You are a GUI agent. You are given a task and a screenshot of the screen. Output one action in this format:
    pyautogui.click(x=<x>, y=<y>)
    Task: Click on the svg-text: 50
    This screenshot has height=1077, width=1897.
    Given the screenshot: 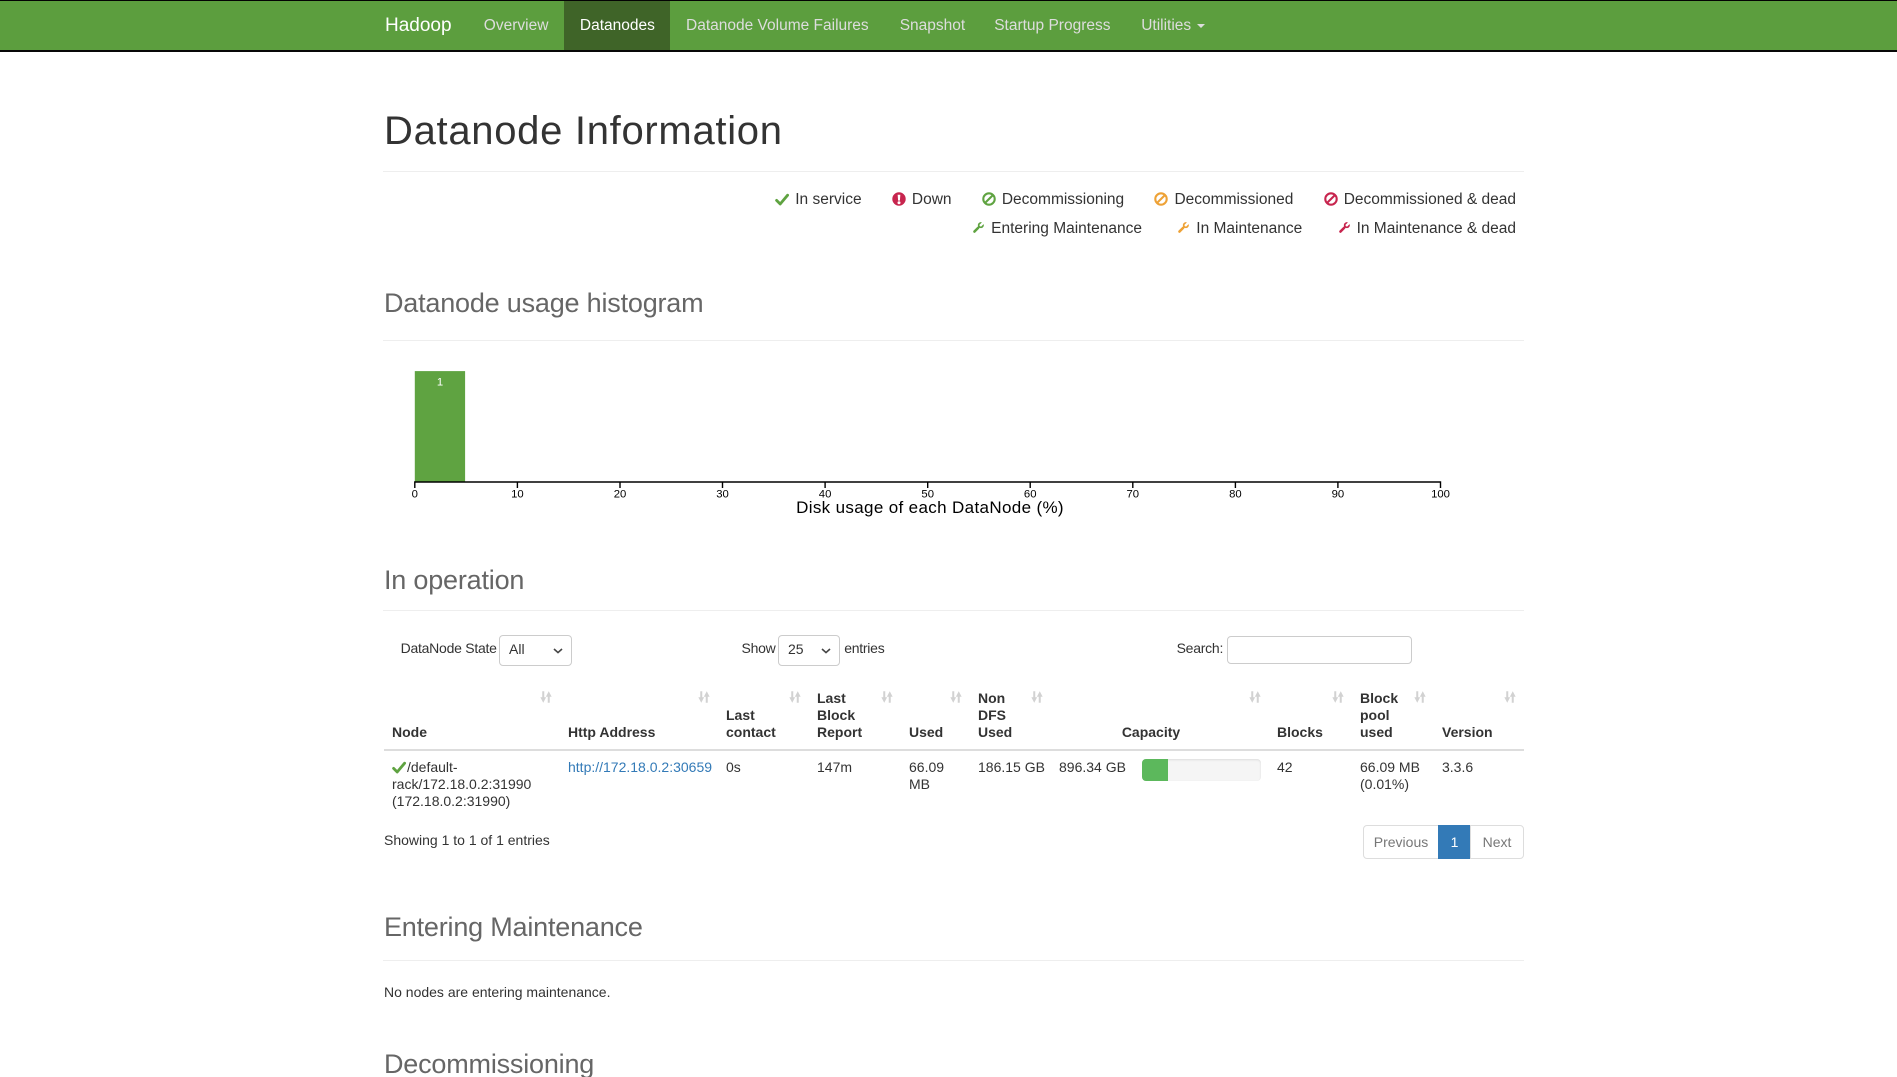 What is the action you would take?
    pyautogui.click(x=927, y=495)
    